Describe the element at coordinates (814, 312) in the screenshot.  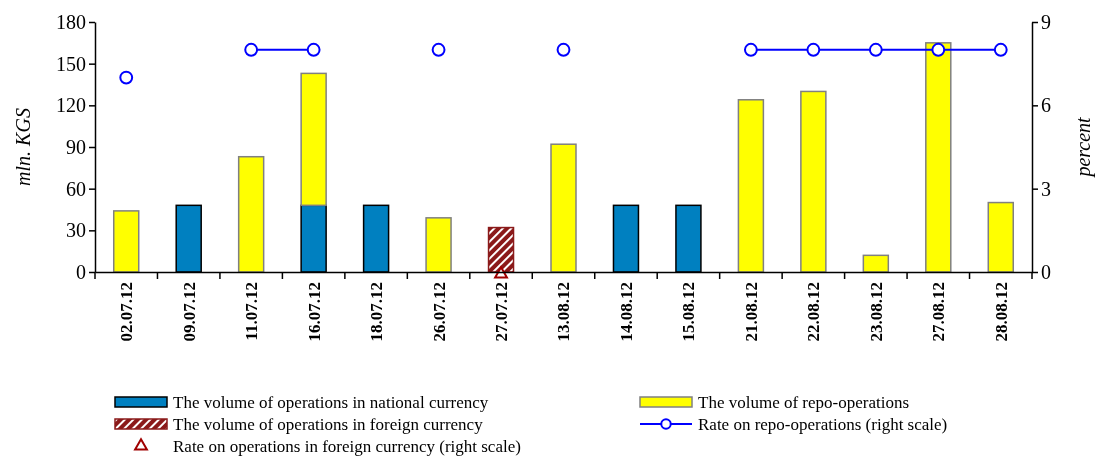
I see `x-tick-label: 22.08.12` at that location.